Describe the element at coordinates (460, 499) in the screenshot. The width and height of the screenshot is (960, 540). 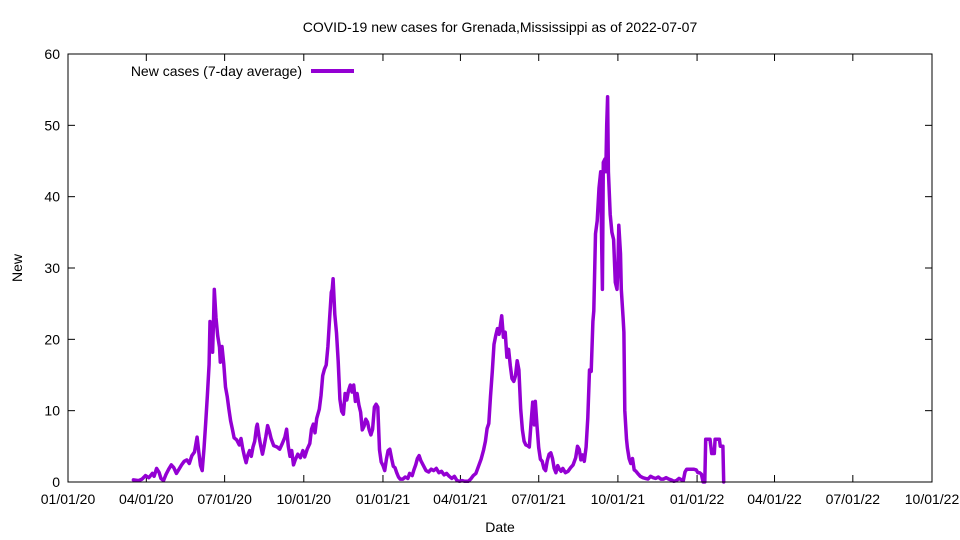
I see `x-tick-label: 04/01/21` at that location.